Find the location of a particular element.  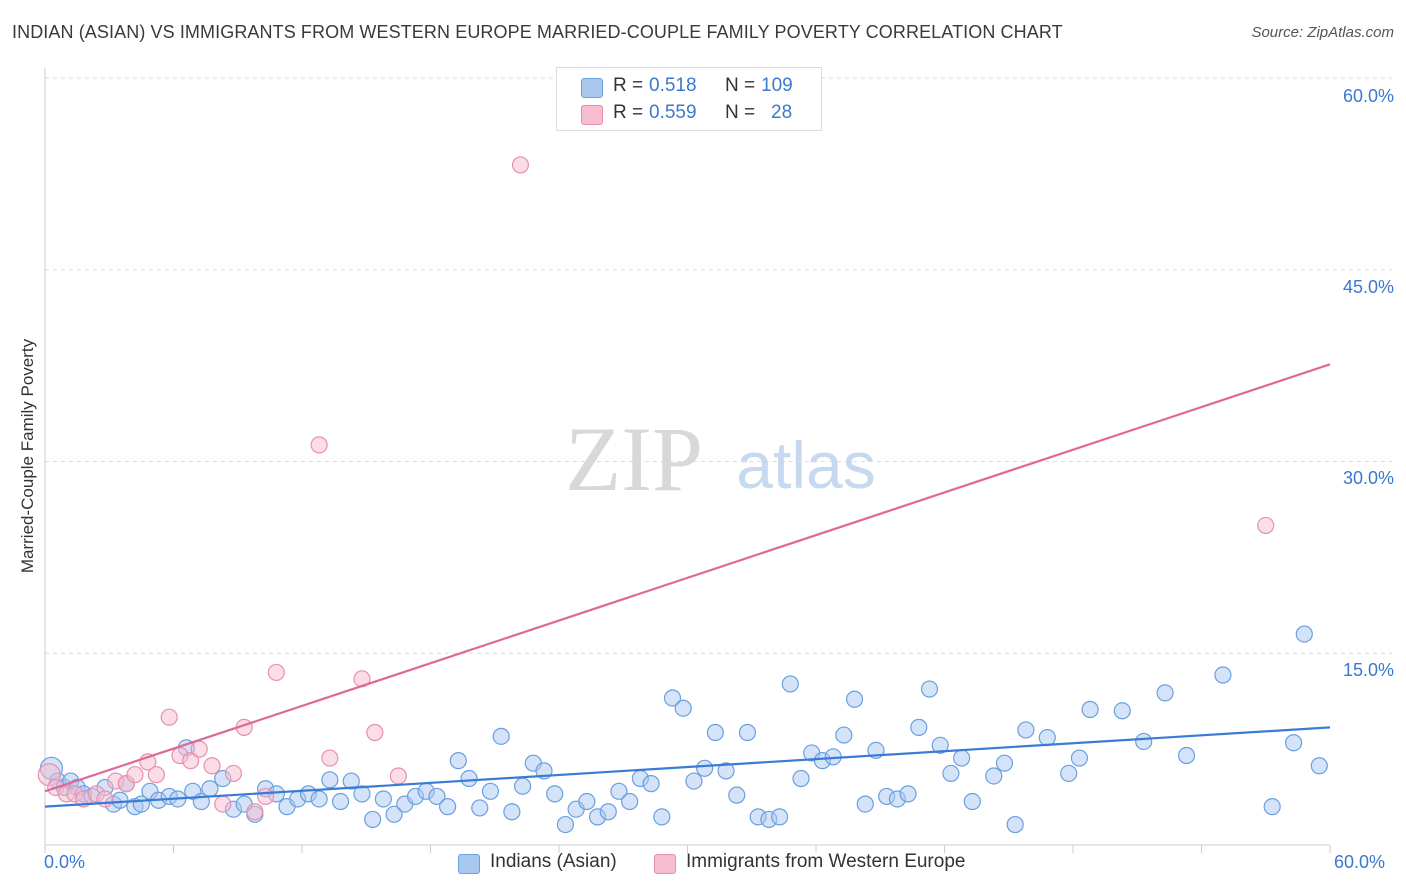

source-credit: Source: ZipAtlas.com is located at coordinates (1322, 32).